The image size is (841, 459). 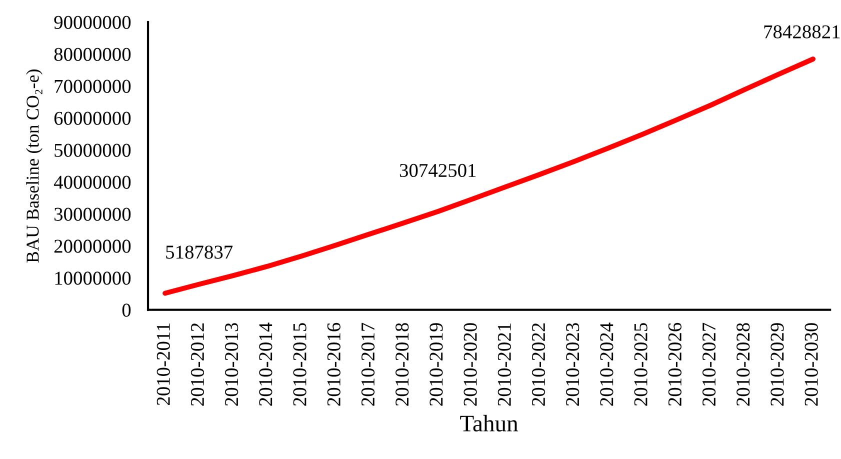 I want to click on x-tick-label: 2010-2021, so click(x=504, y=364).